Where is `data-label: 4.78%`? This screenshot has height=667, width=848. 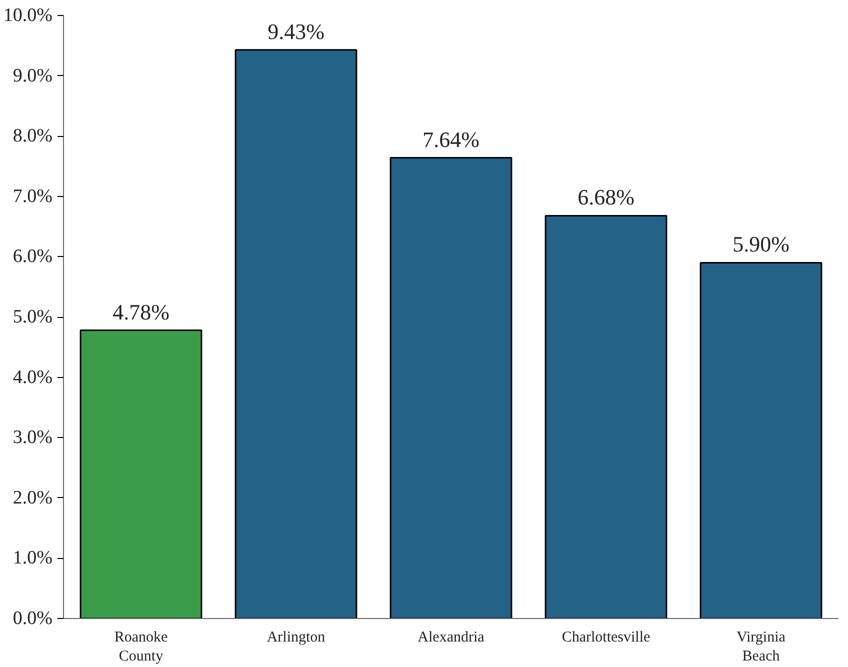 data-label: 4.78% is located at coordinates (141, 311).